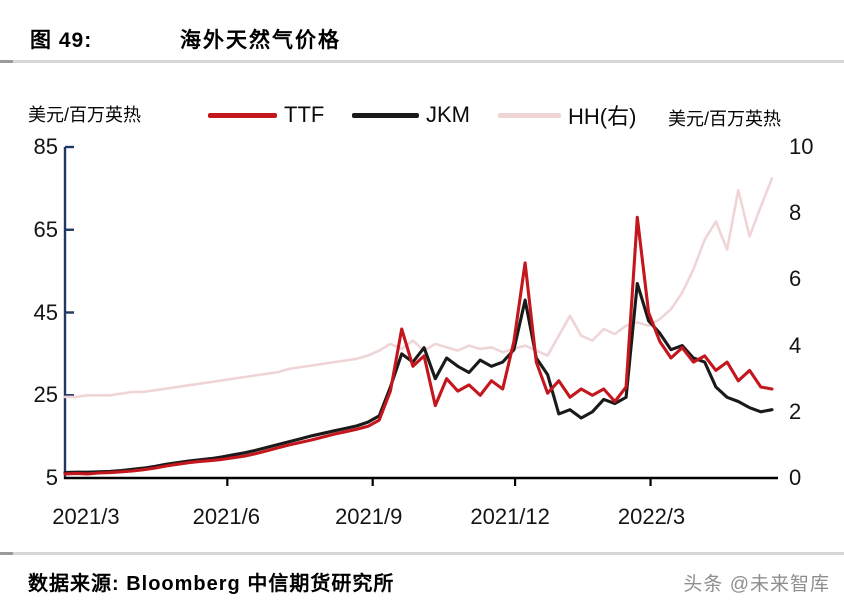 This screenshot has width=844, height=611. Describe the element at coordinates (422, 553) in the screenshot. I see `footer-divider` at that location.